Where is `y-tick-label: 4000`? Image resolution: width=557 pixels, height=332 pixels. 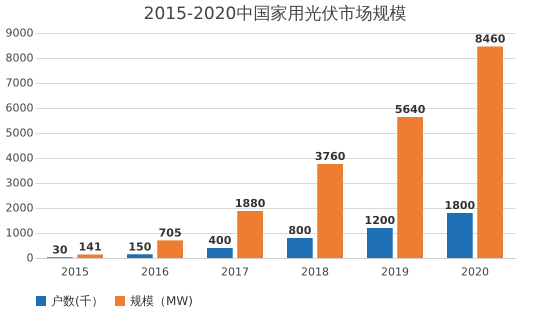
y-tick-label: 4000 is located at coordinates (20, 158).